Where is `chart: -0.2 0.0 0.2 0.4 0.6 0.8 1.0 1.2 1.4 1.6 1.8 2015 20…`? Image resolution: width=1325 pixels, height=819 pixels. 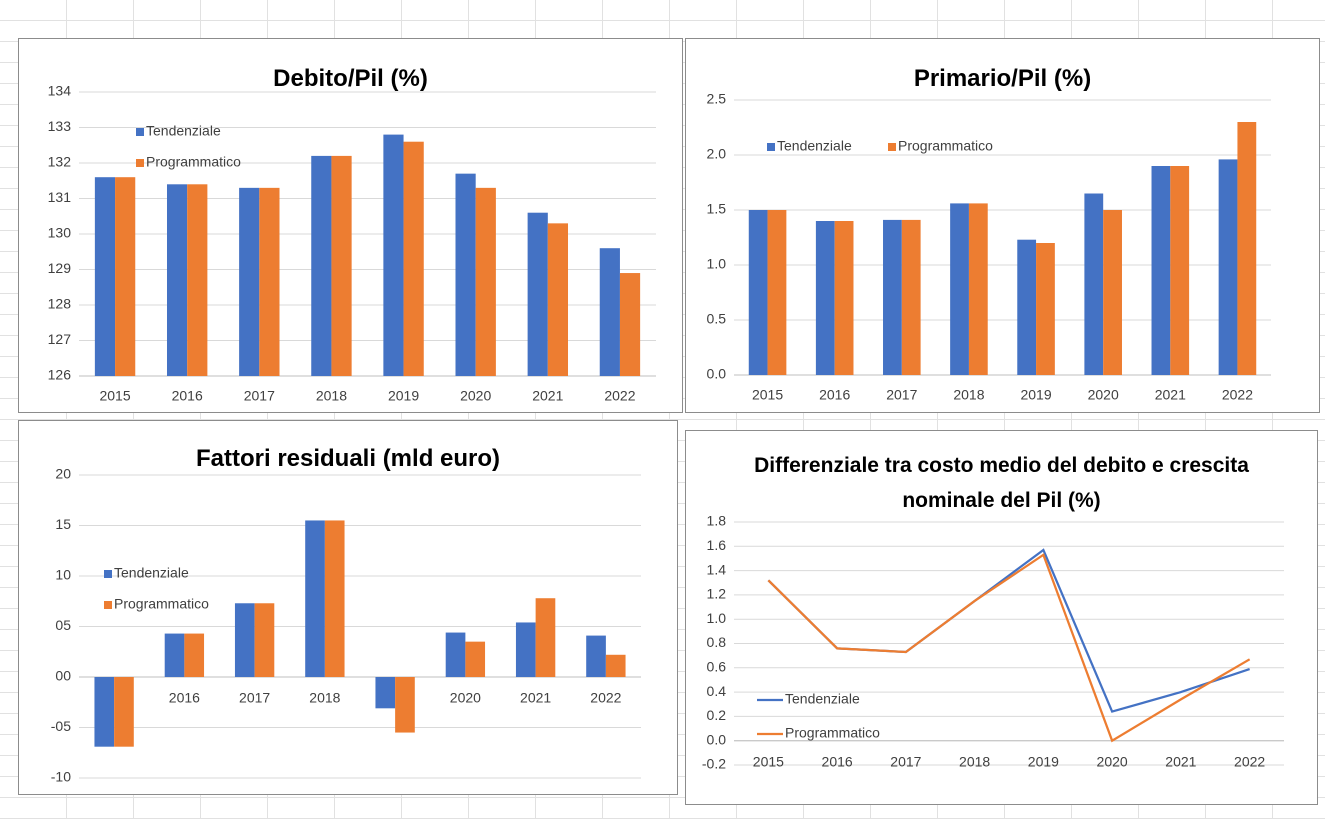
chart: -0.2 0.0 0.2 0.4 0.6 0.8 1.0 1.2 1.4 1.6 1.8 2015 20… is located at coordinates (993, 642).